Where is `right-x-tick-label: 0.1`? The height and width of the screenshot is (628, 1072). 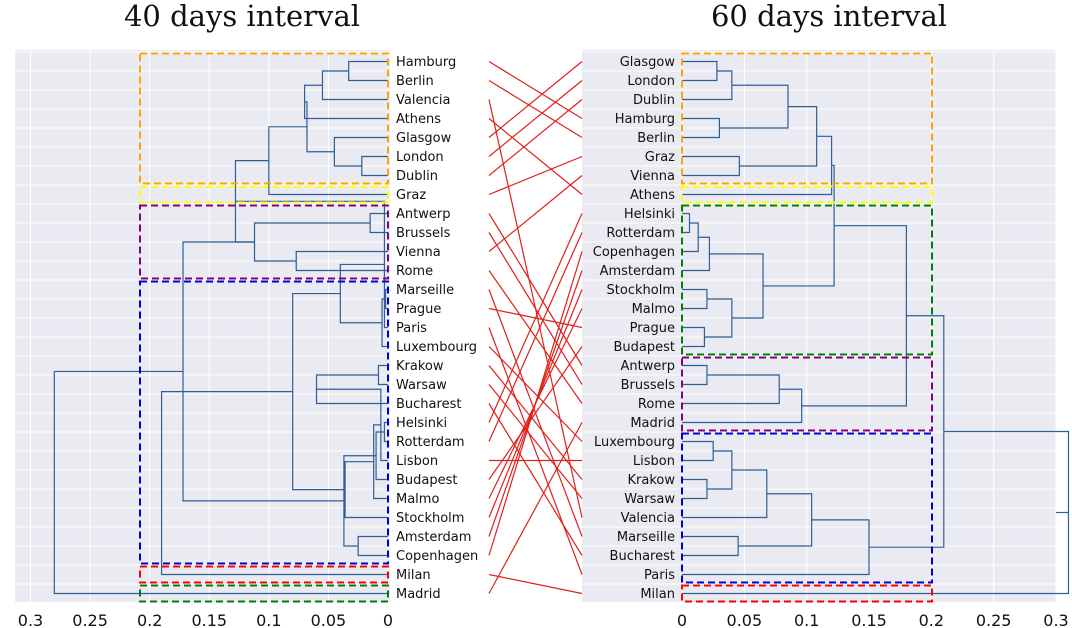 right-x-tick-label: 0.1 is located at coordinates (806, 619).